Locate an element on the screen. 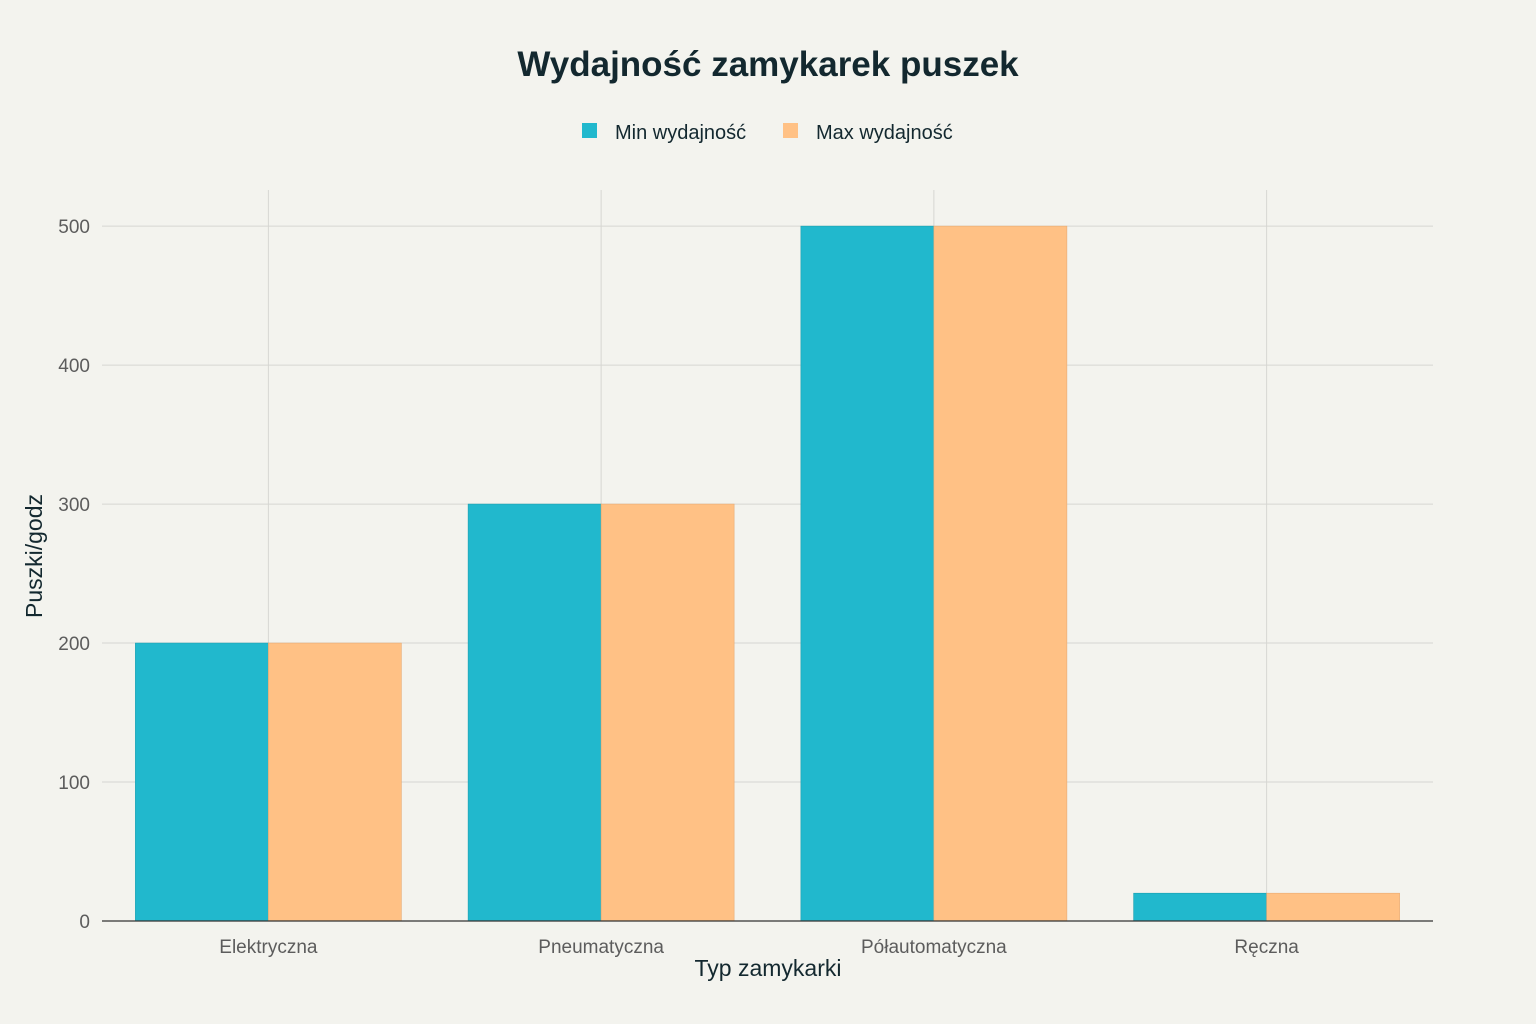  legend-label-max: Max wydajność is located at coordinates (884, 133).